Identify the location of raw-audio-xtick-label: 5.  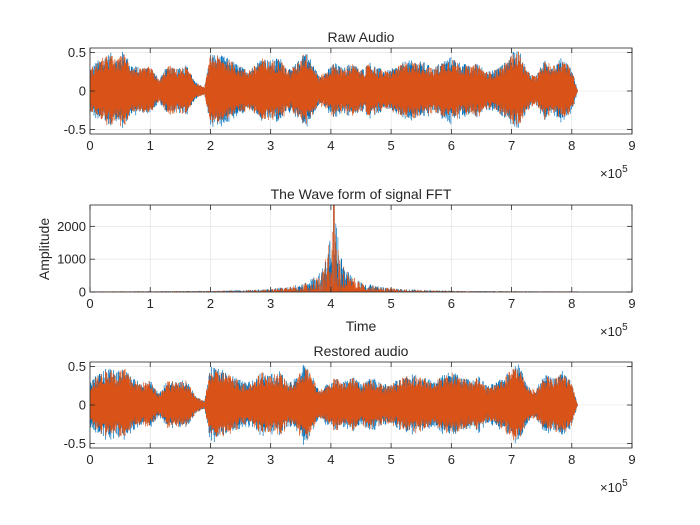
(390, 145).